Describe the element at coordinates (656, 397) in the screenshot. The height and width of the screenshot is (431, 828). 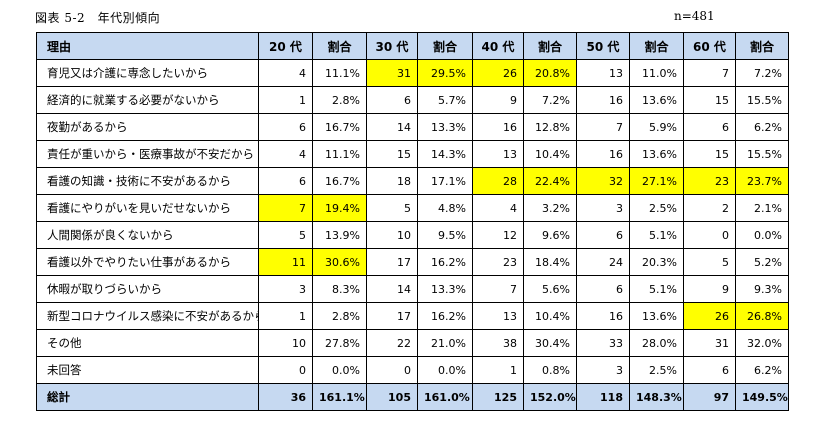
I see `total-ratio-cell: 148.3%` at that location.